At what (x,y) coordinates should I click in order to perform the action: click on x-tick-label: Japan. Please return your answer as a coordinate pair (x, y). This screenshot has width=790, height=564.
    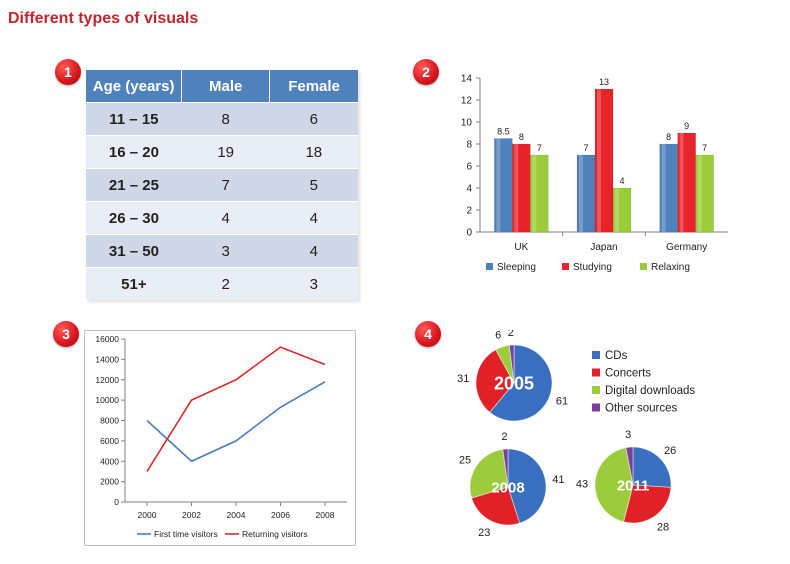
    Looking at the image, I should click on (603, 247).